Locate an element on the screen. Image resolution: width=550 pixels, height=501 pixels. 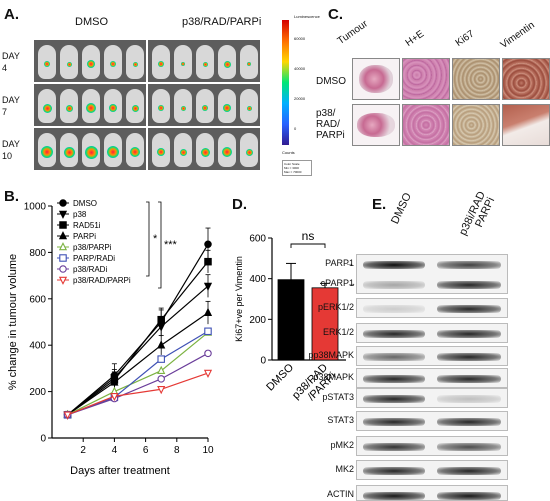
panel-c-col-he: H+E is located at coordinates (415, 38).